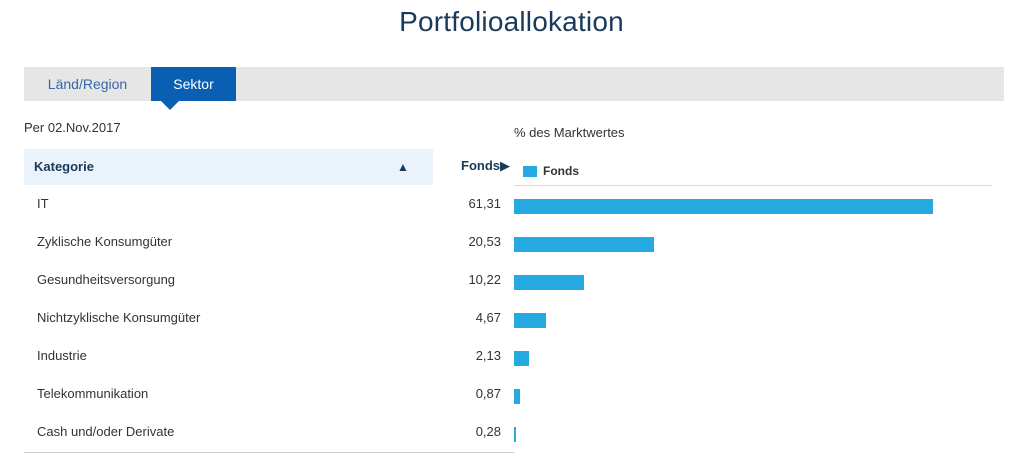  Describe the element at coordinates (269, 242) in the screenshot. I see `table-row: Zyklische Konsumgüter 20,53` at that location.